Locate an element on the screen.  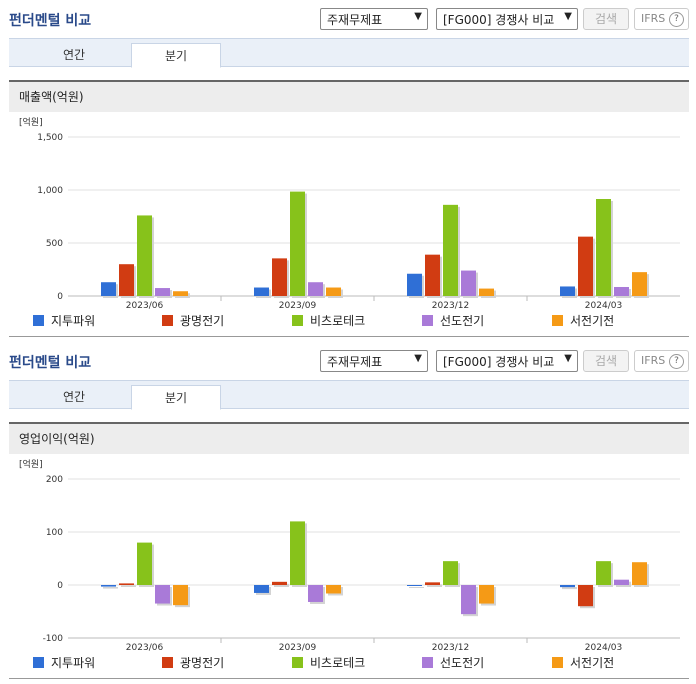
section-divider is located at coordinates (349, 336).